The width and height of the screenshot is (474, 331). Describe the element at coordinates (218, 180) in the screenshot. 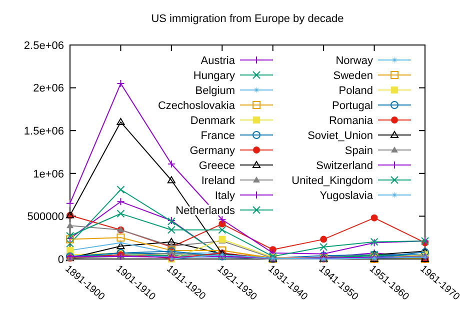

I see `legend-label: Ireland` at that location.